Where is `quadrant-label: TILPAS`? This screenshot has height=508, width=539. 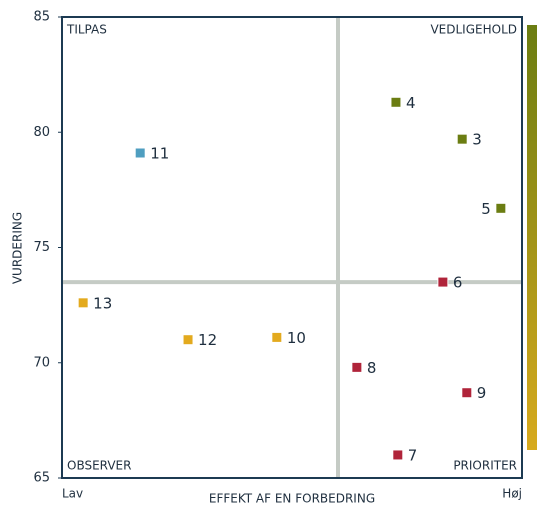
quadrant-label: TILPAS is located at coordinates (86, 30).